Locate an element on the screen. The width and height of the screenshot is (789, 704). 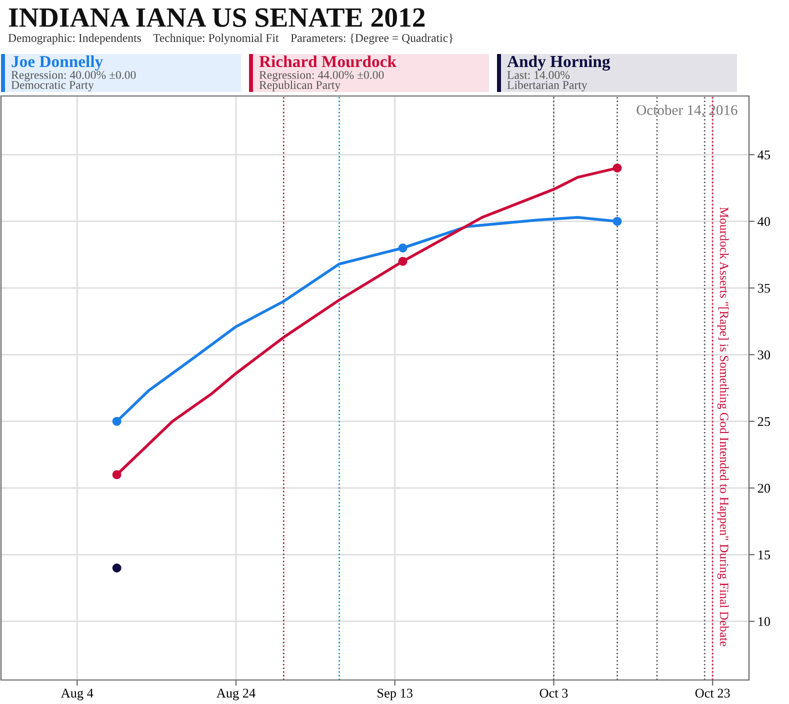
chart-title: INDIANA IANA US SENATE 2012 is located at coordinates (216, 17).